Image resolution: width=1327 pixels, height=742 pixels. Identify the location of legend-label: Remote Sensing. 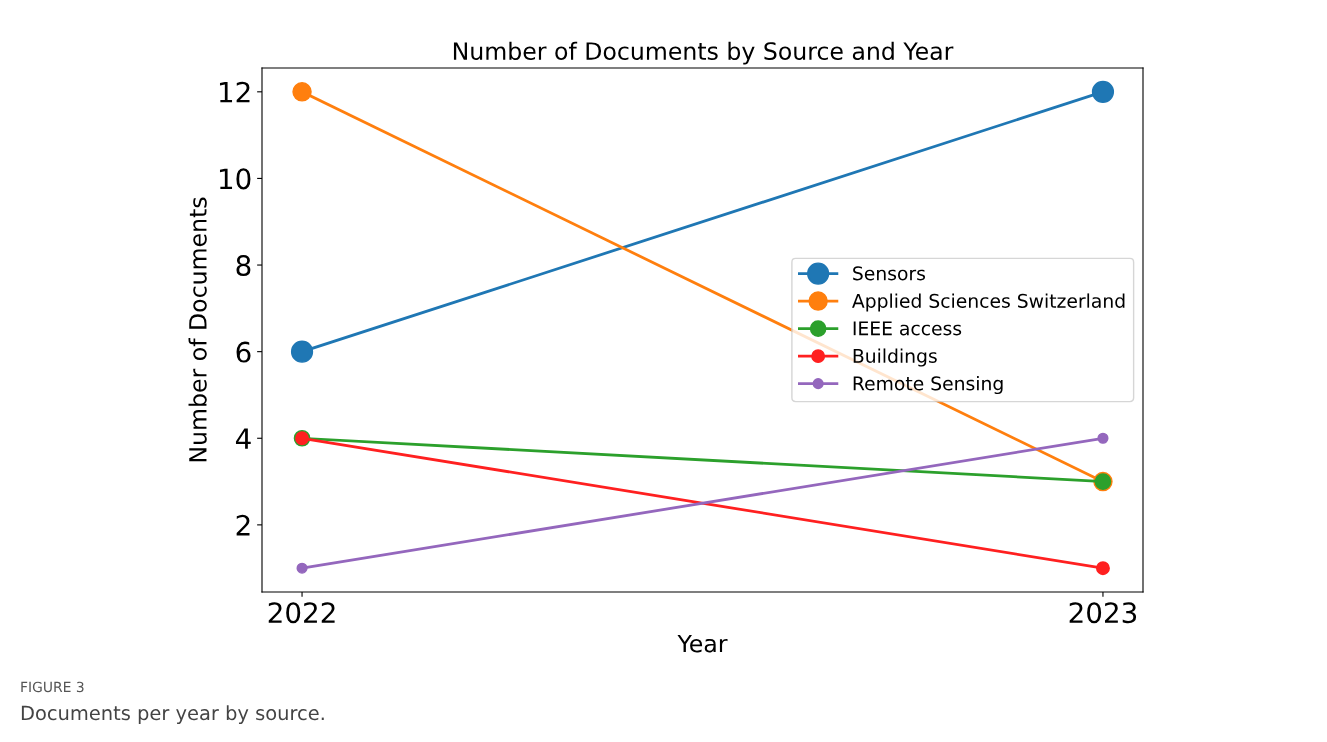
(928, 385).